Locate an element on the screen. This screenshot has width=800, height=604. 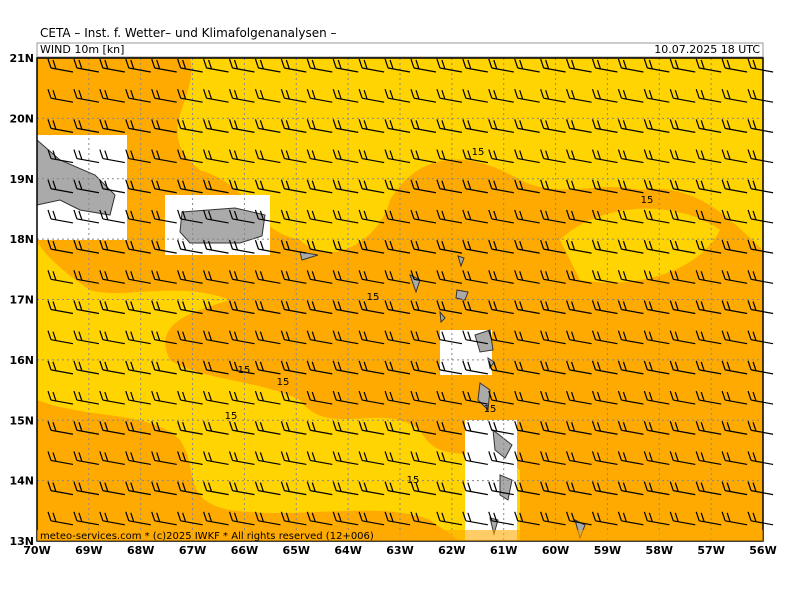
lon-label: 64W is located at coordinates (347, 550).